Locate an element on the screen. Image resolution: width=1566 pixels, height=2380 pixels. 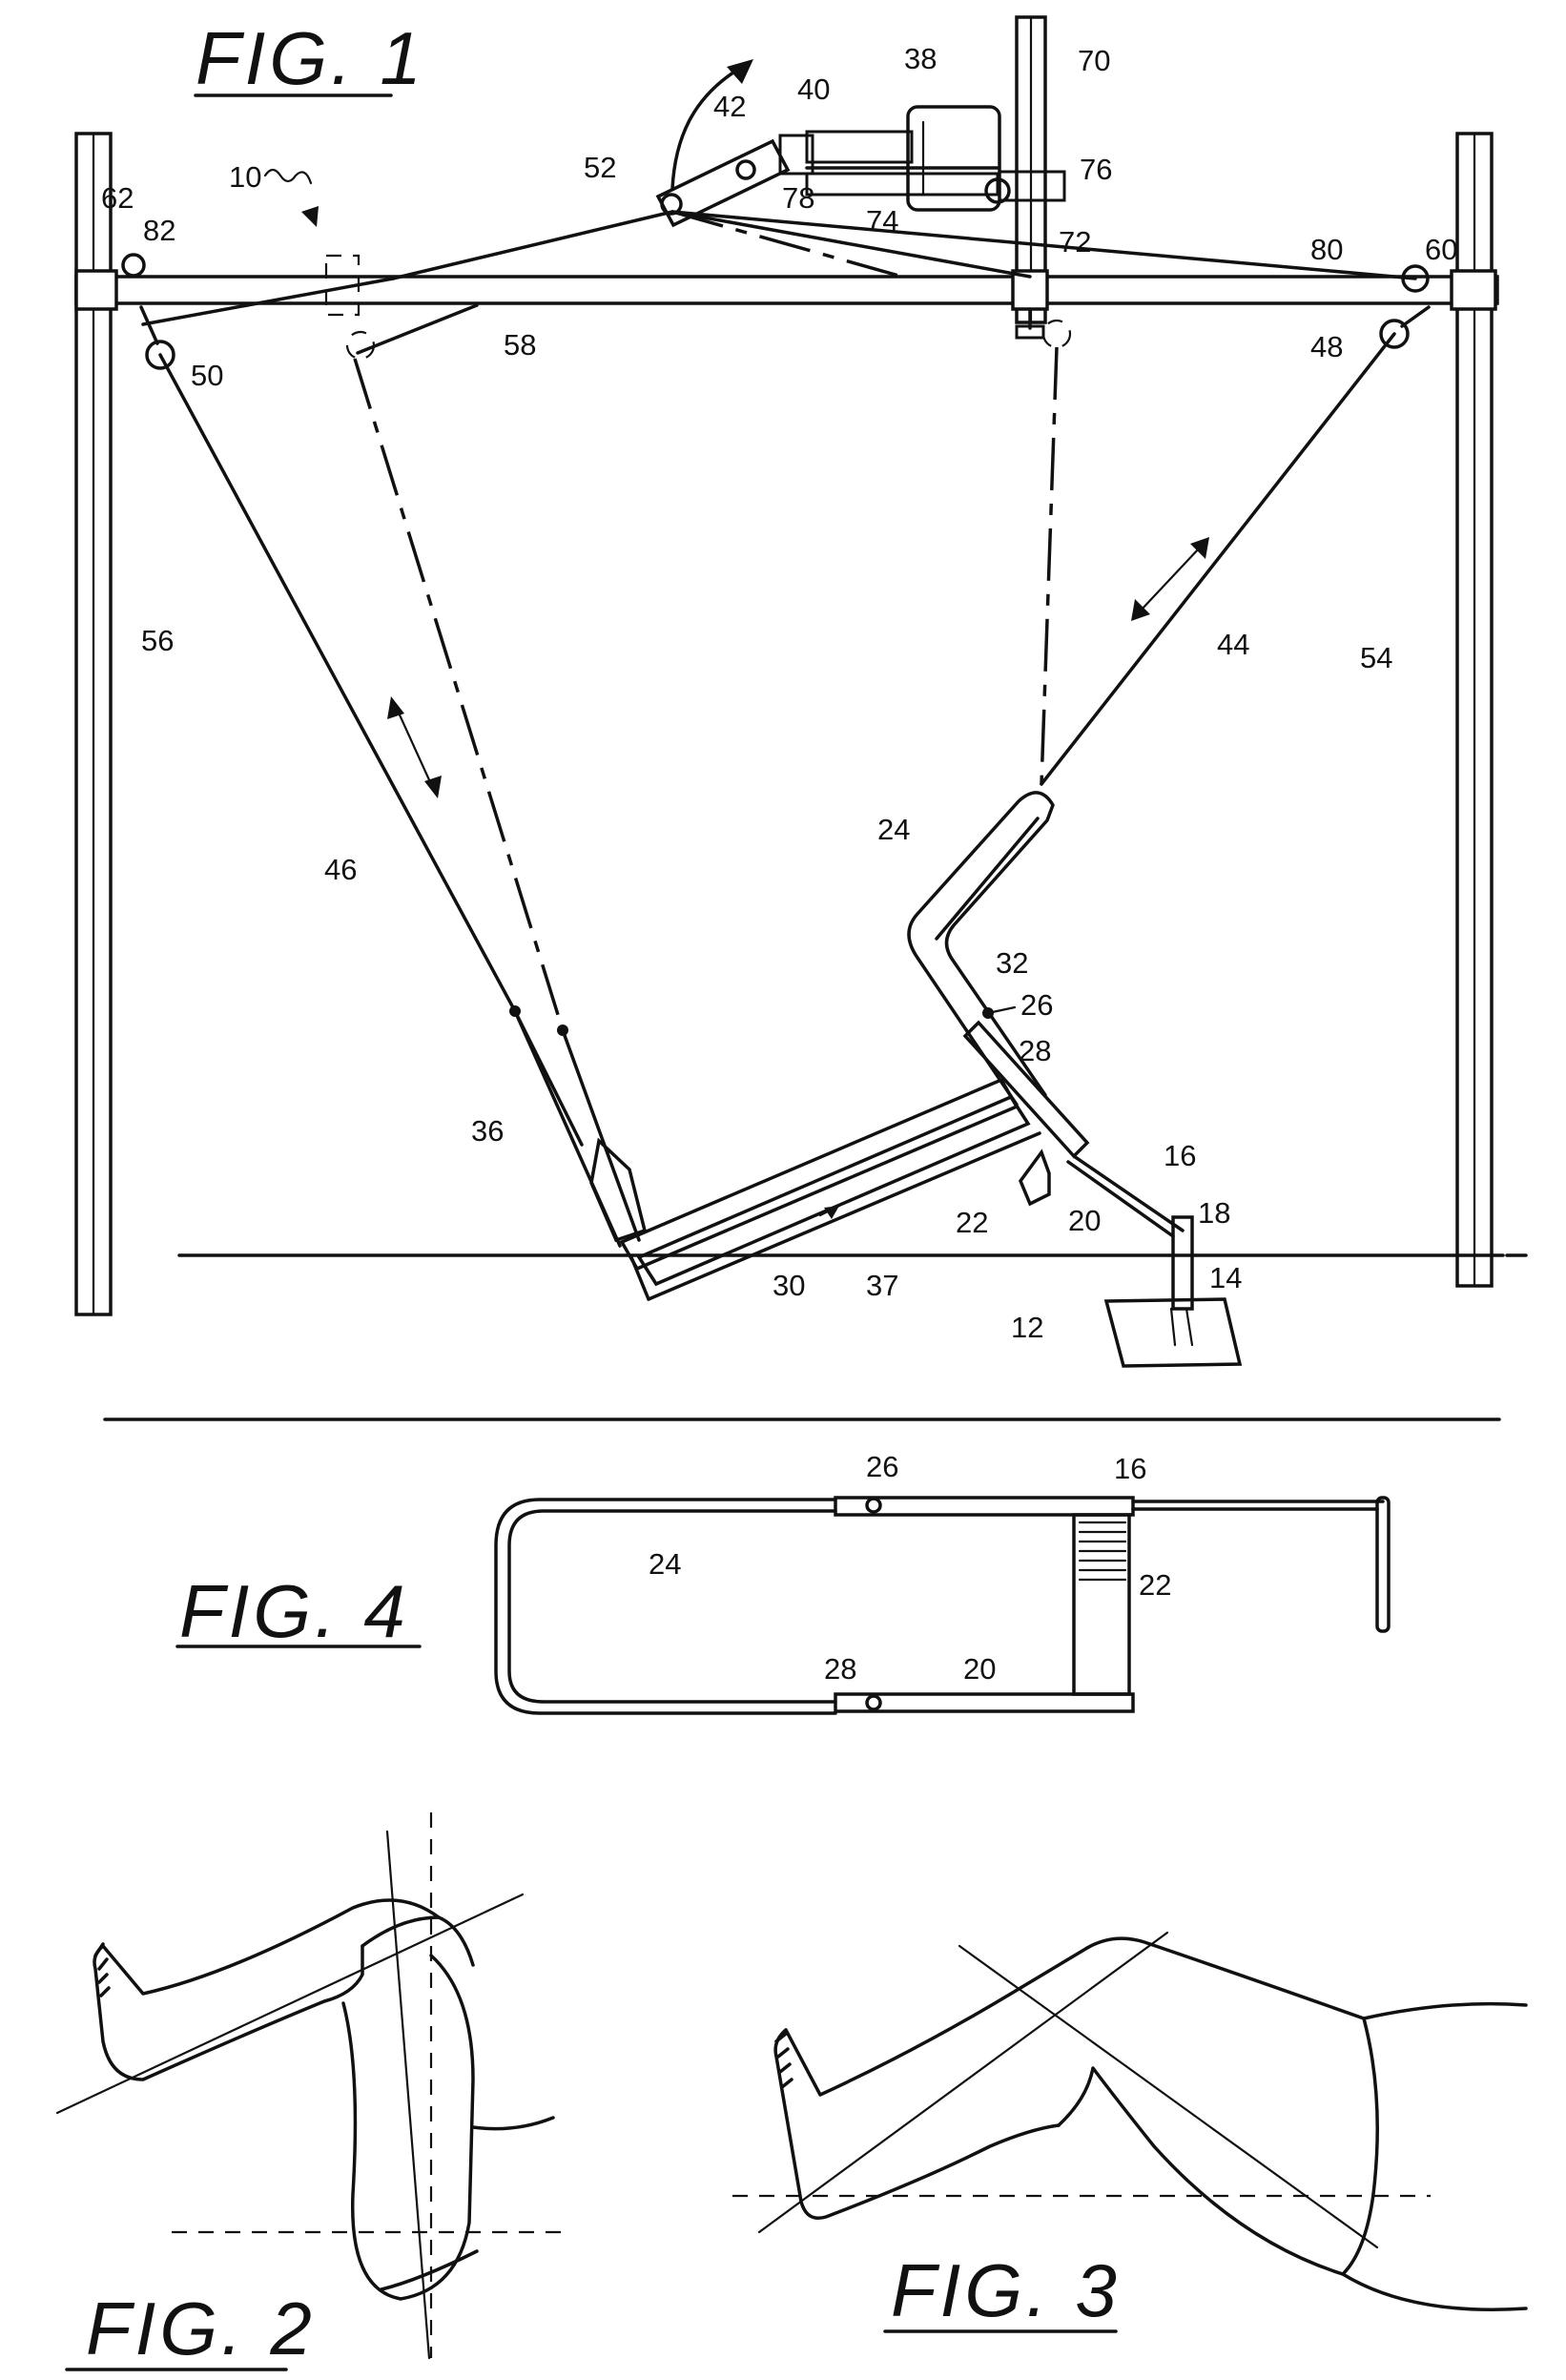
label-62: 62 is located at coordinates (117, 198).